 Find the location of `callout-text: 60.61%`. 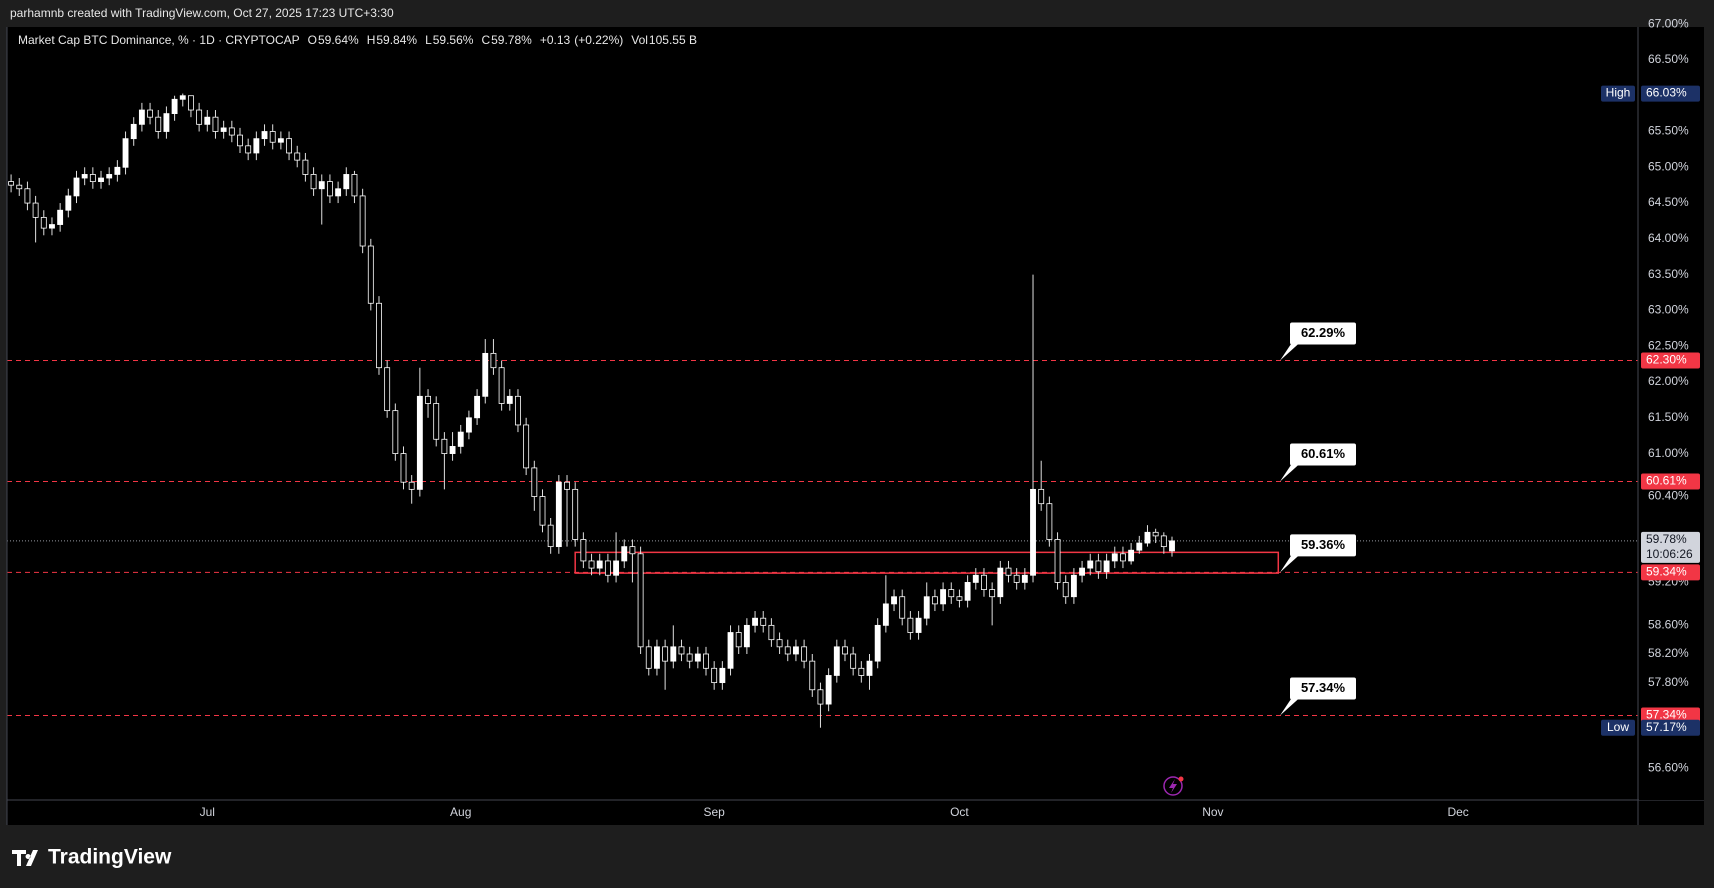

callout-text: 60.61% is located at coordinates (1323, 453).